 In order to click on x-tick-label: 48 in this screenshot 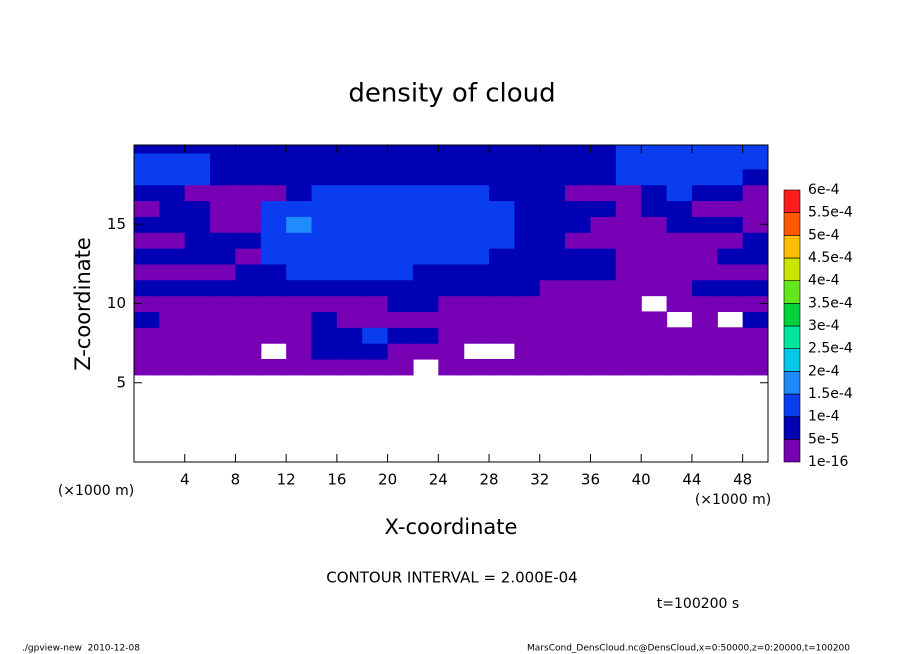, I will do `click(742, 480)`.